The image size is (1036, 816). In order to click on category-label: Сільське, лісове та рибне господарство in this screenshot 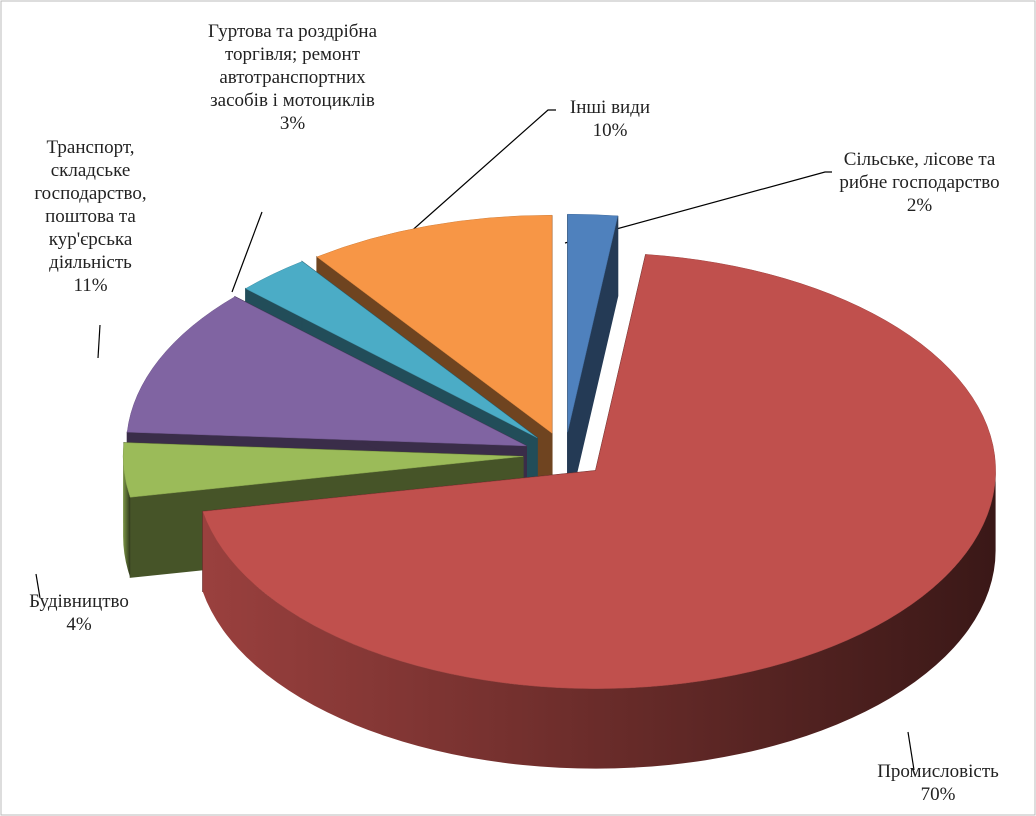, I will do `click(919, 171)`.